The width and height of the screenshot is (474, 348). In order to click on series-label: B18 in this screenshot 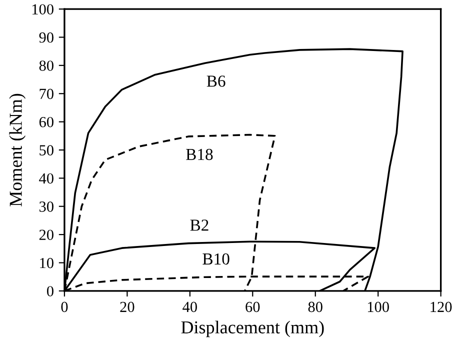, I will do `click(199, 154)`.